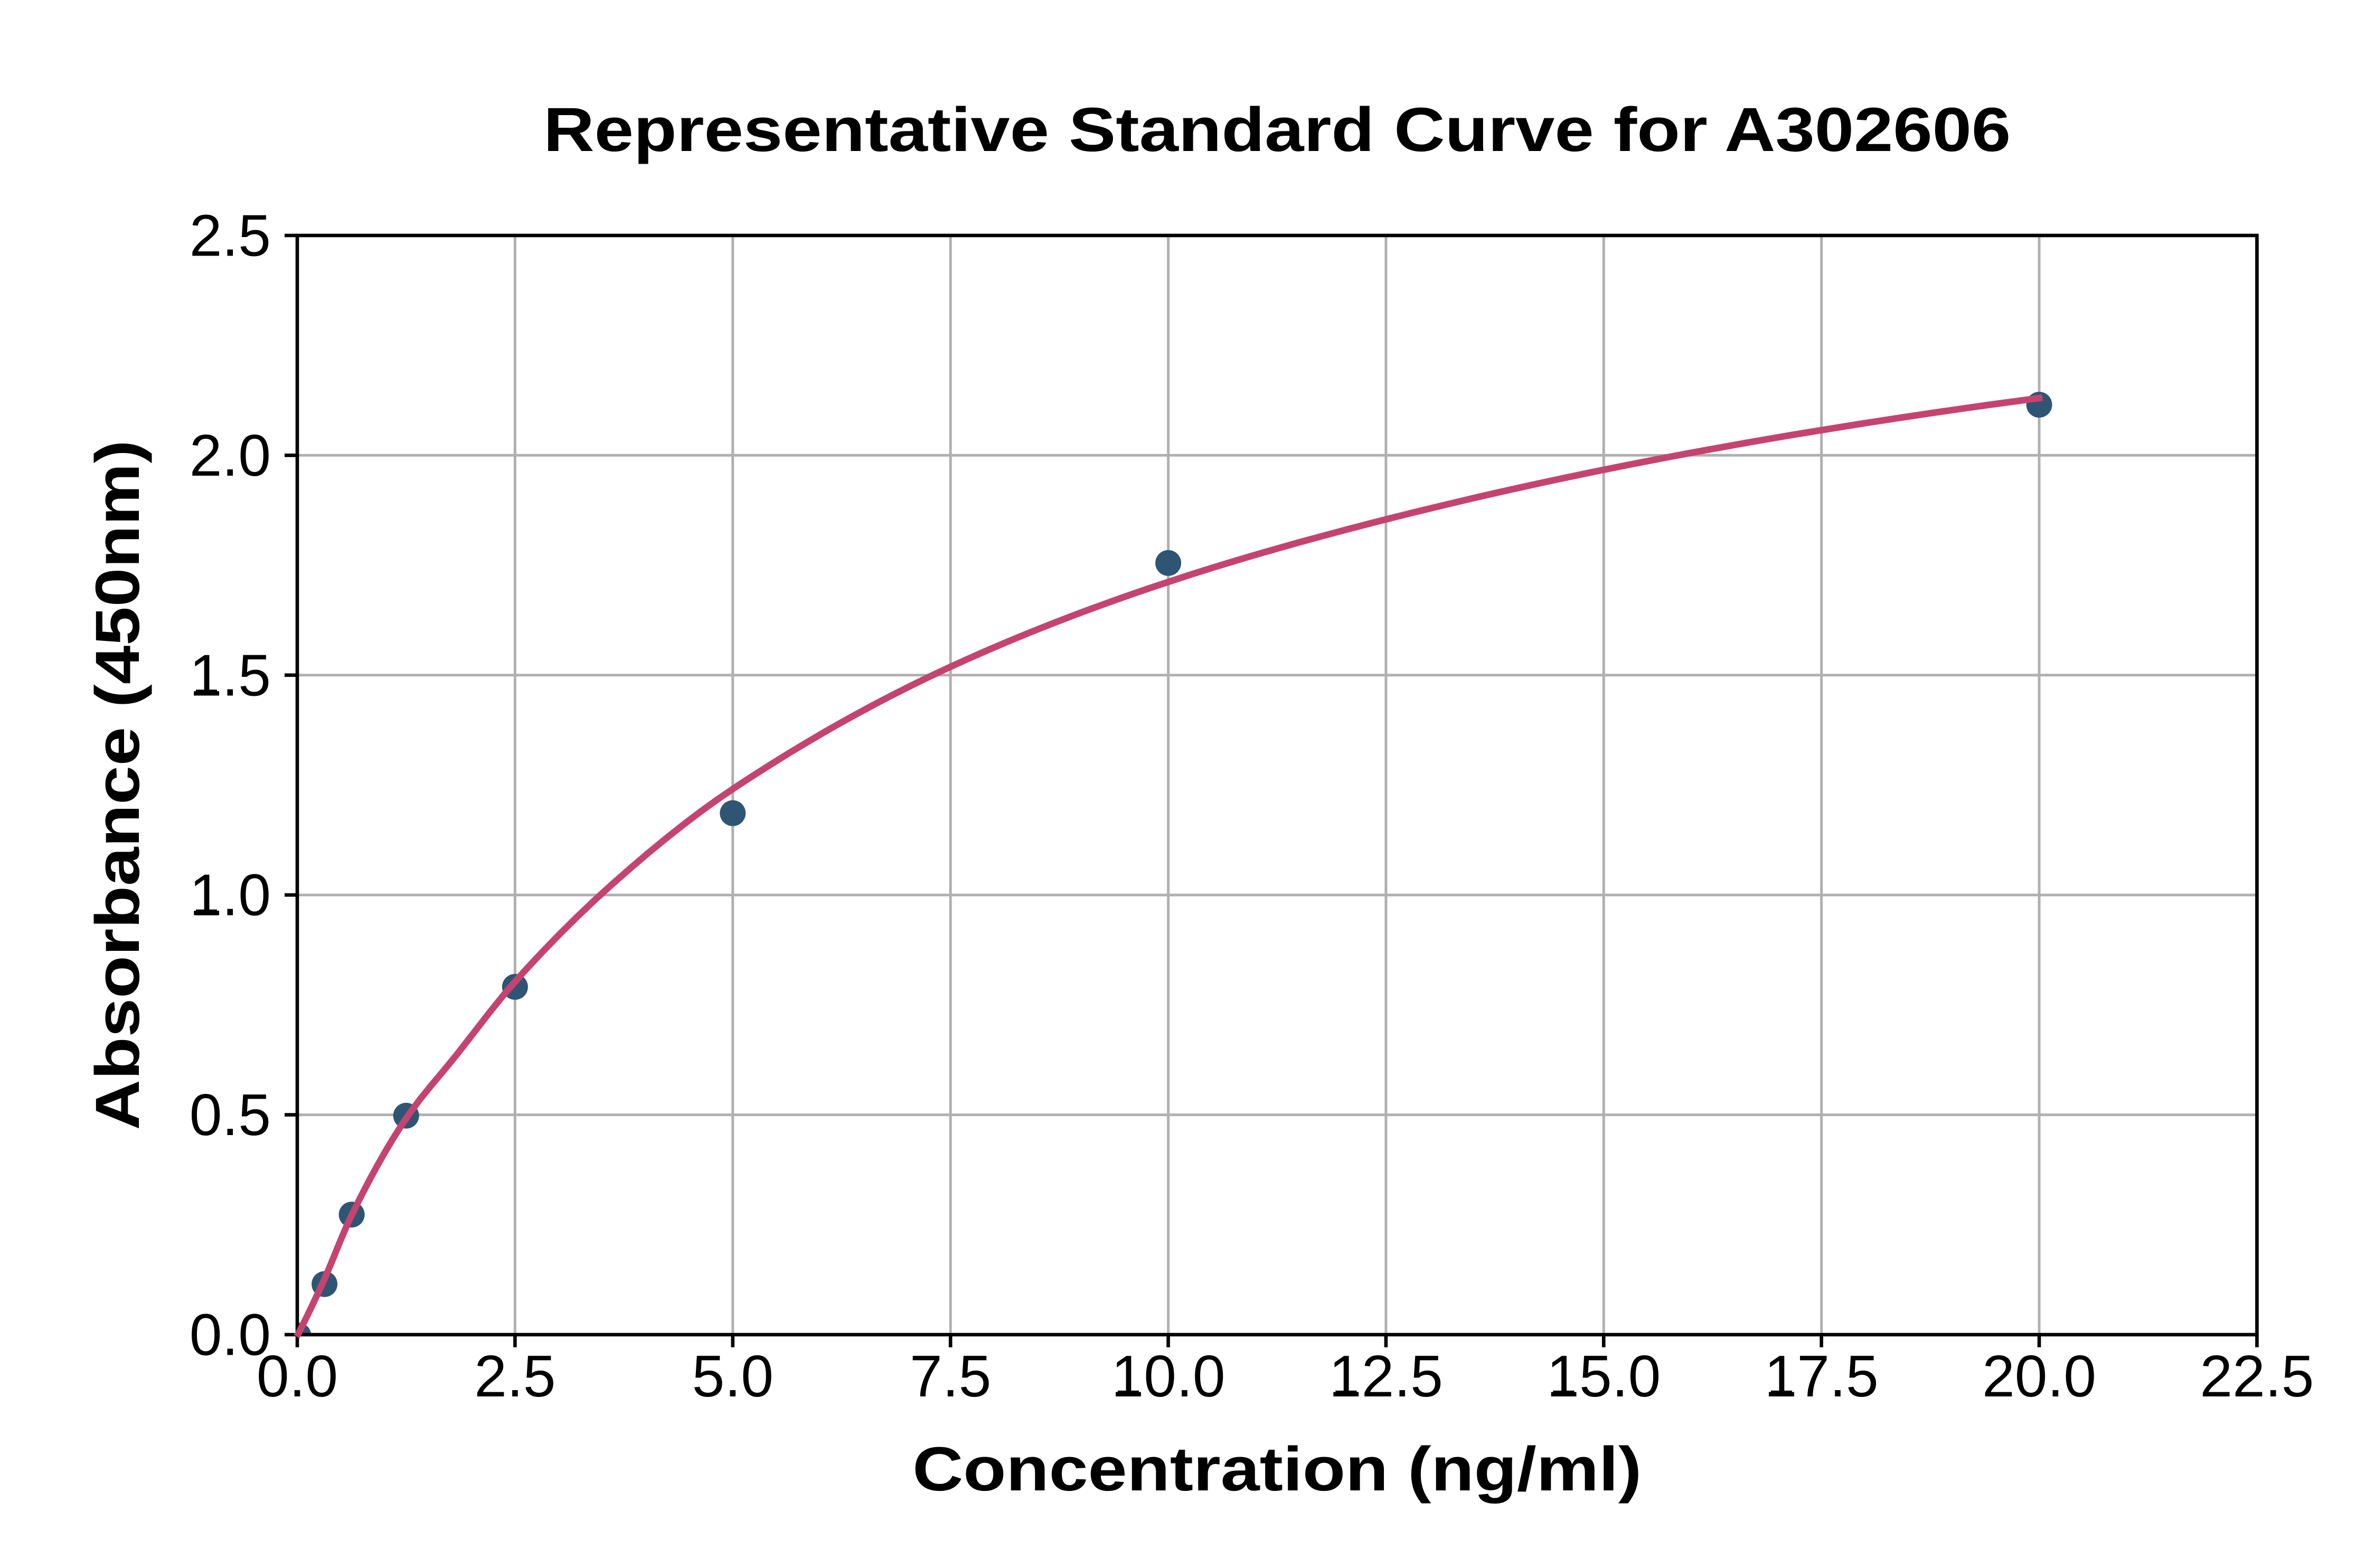  I want to click on svg-text: Concentration (ng/ml), so click(1277, 1469).